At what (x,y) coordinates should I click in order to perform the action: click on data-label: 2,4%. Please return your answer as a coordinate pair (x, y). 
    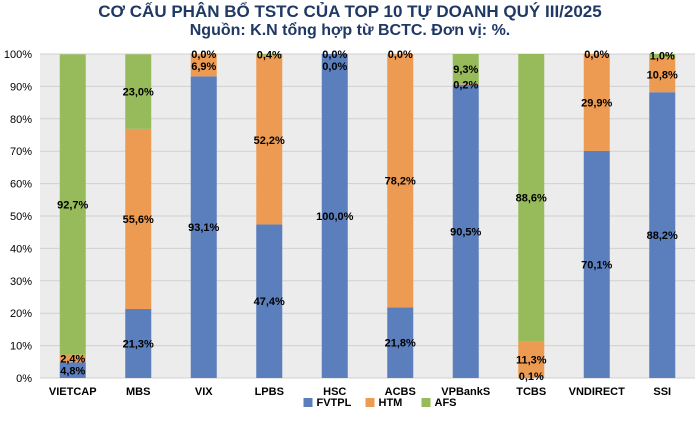
    Looking at the image, I should click on (72, 360).